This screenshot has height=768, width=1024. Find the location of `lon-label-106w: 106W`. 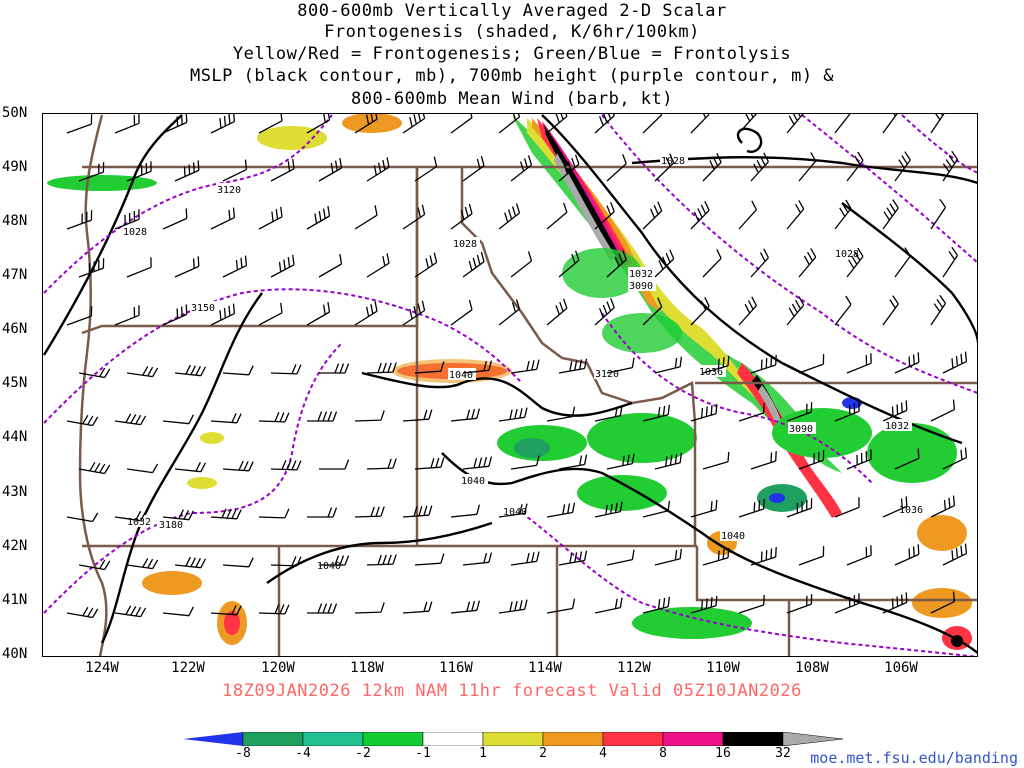

lon-label-106w: 106W is located at coordinates (901, 668).